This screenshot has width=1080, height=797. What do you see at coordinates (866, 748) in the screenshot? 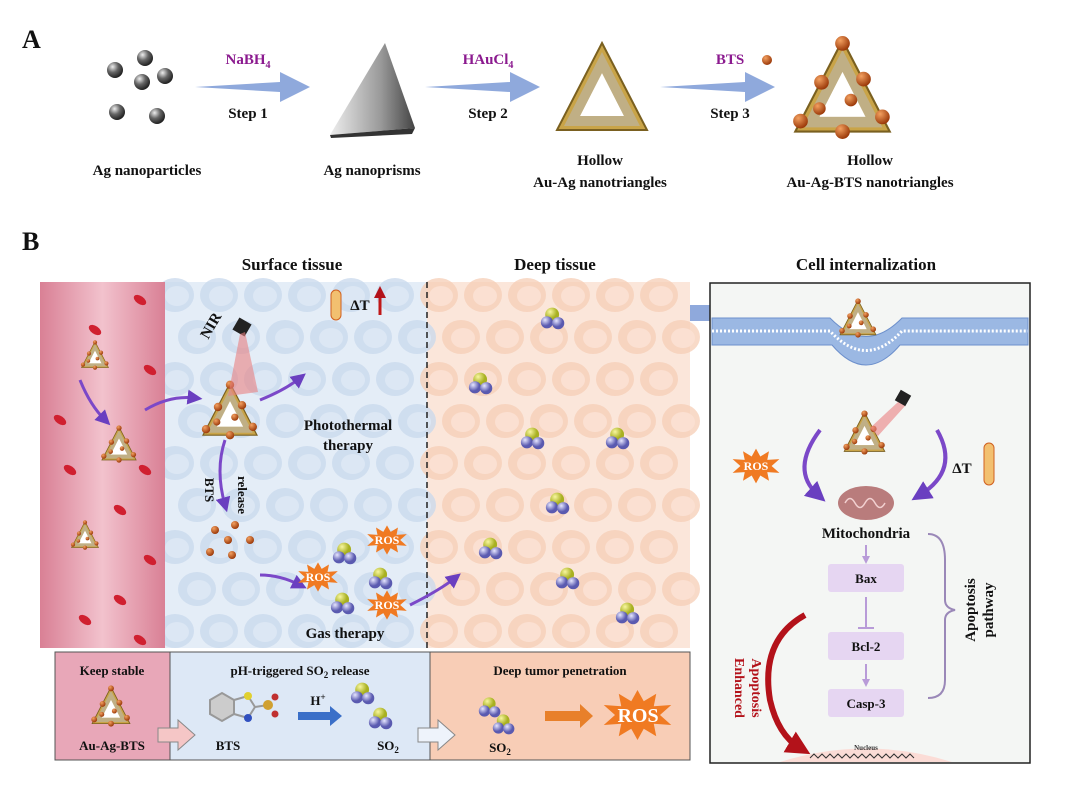
I see `nucleus-label: Nucleus` at bounding box center [866, 748].